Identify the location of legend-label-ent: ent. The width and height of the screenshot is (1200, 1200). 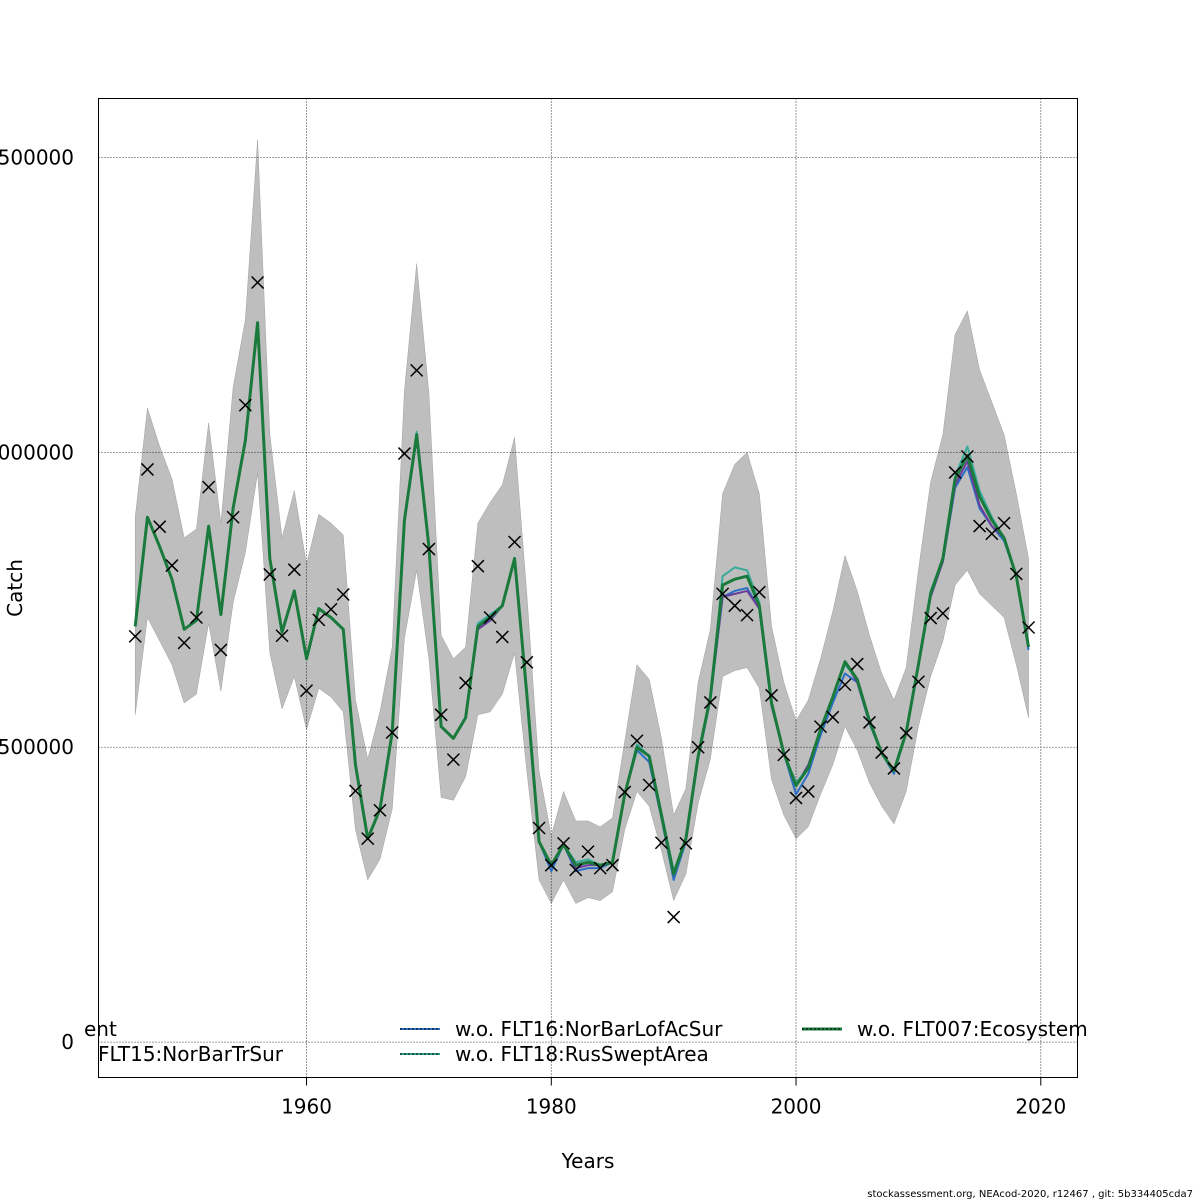
(100, 1029).